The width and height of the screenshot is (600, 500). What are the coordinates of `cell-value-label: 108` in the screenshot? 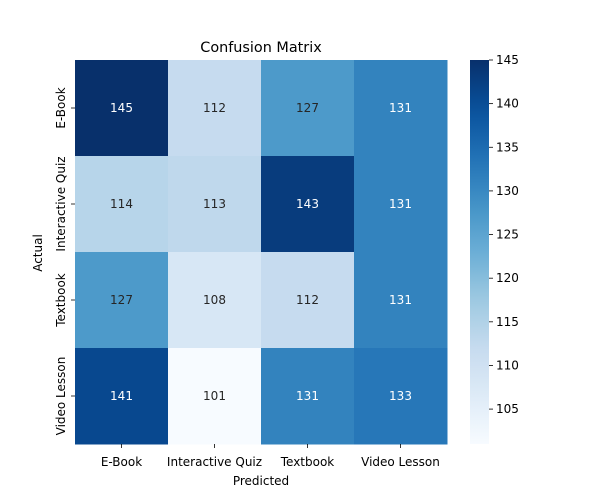 It's located at (214, 300).